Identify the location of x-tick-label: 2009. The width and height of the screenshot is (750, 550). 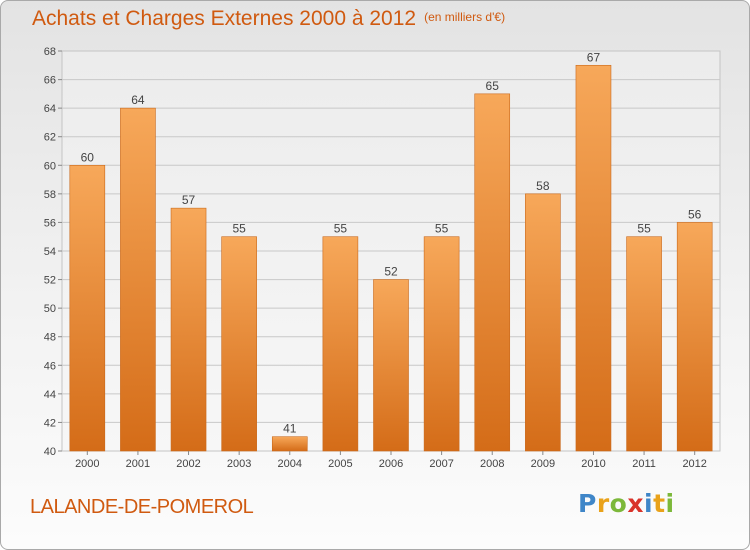
(543, 464).